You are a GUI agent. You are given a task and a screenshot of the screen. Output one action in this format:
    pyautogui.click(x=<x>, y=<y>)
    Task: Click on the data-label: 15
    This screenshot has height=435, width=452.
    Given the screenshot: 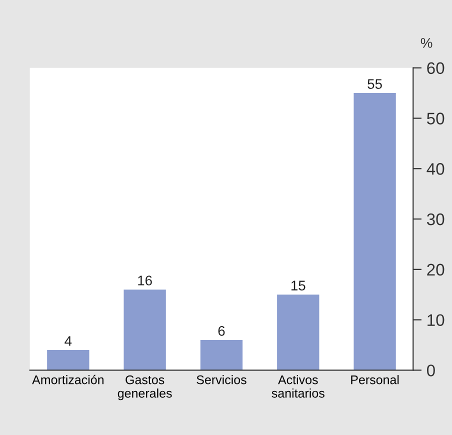 What is the action you would take?
    pyautogui.click(x=298, y=285)
    